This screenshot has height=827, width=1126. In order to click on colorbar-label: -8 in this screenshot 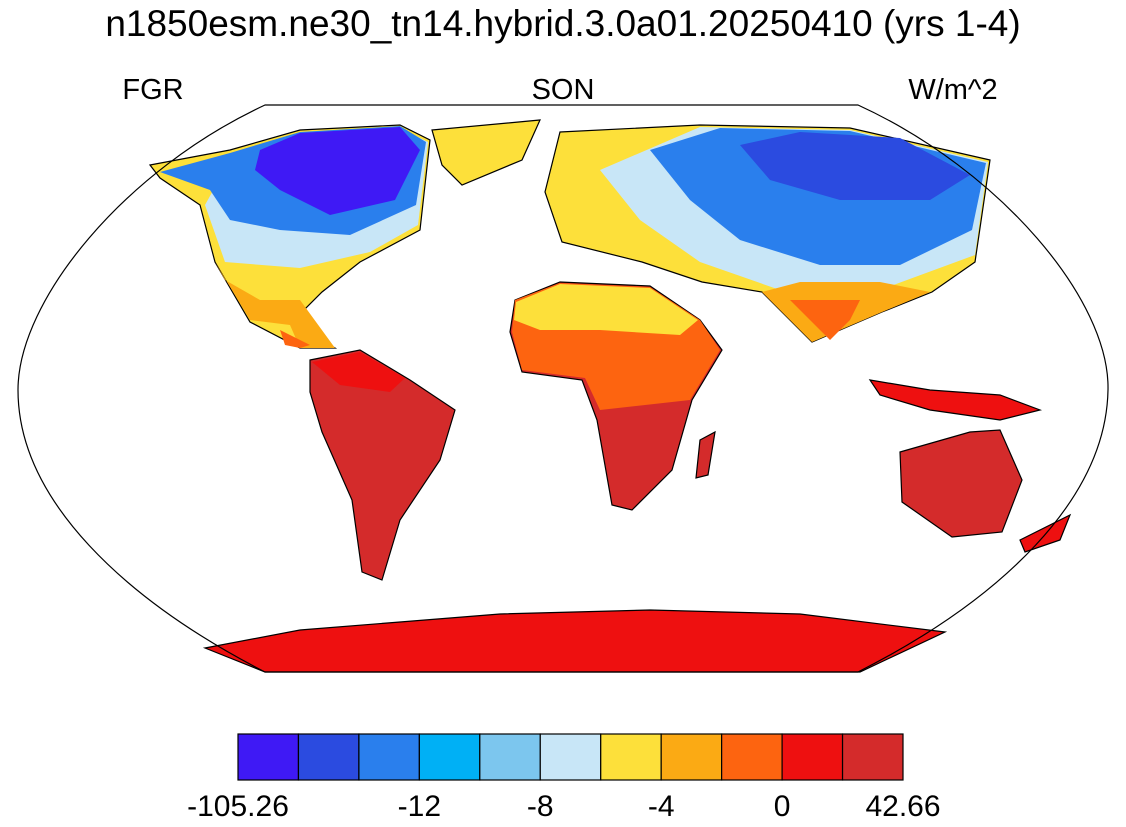, I will do `click(540, 806)`.